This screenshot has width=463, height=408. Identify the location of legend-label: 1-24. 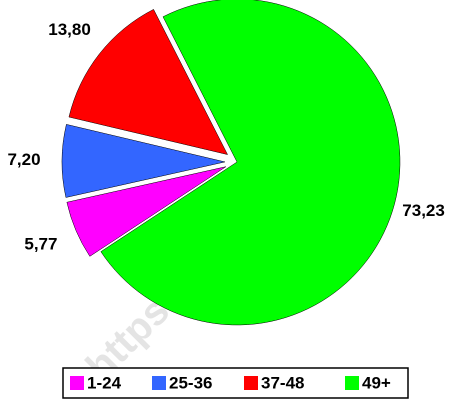
(104, 382).